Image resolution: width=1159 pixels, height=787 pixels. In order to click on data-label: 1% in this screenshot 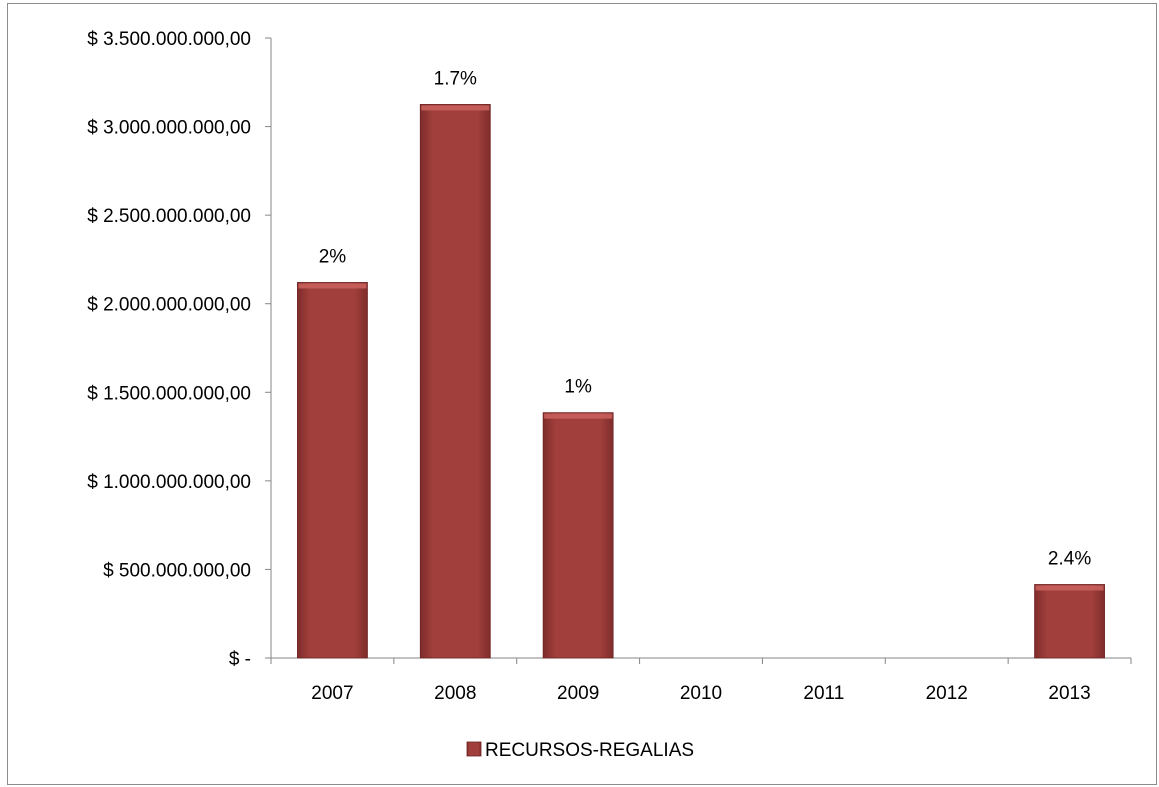, I will do `click(578, 387)`.